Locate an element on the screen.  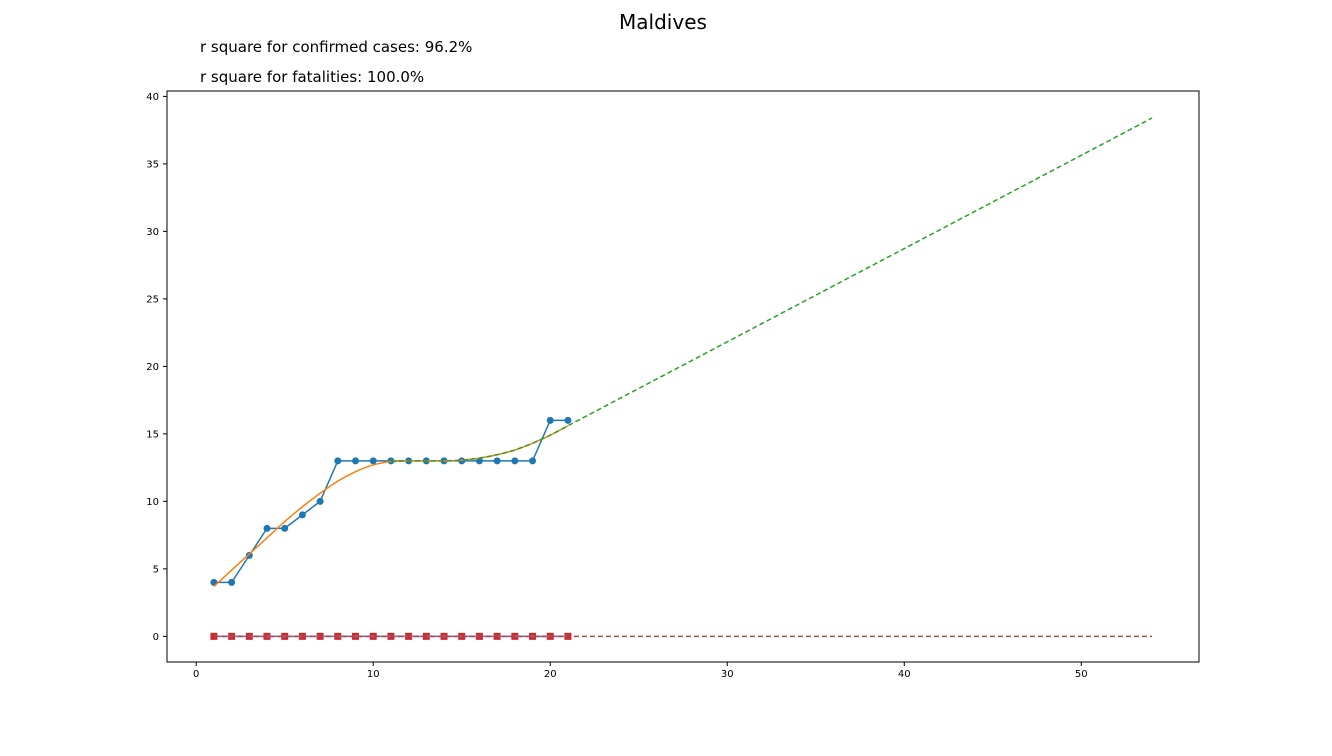
series-line-confirmed is located at coordinates (390, 501).